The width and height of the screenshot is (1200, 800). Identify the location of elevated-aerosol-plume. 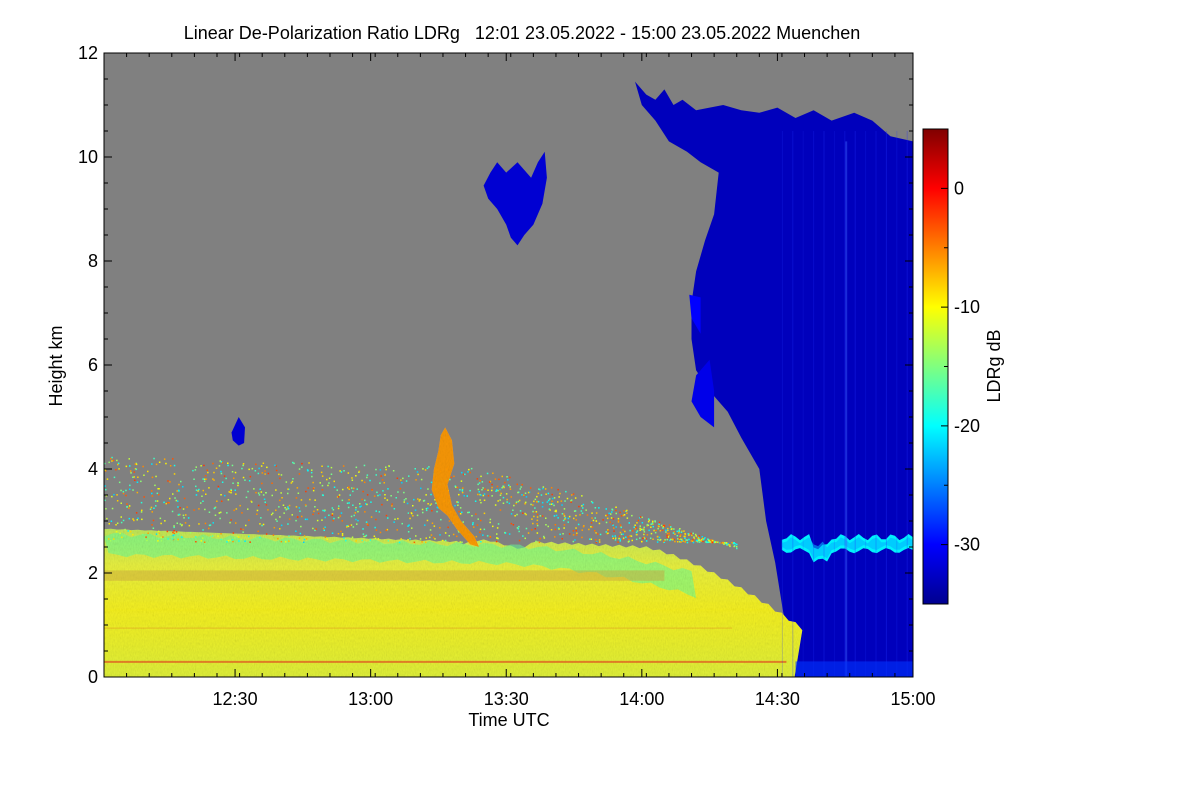
(455, 487).